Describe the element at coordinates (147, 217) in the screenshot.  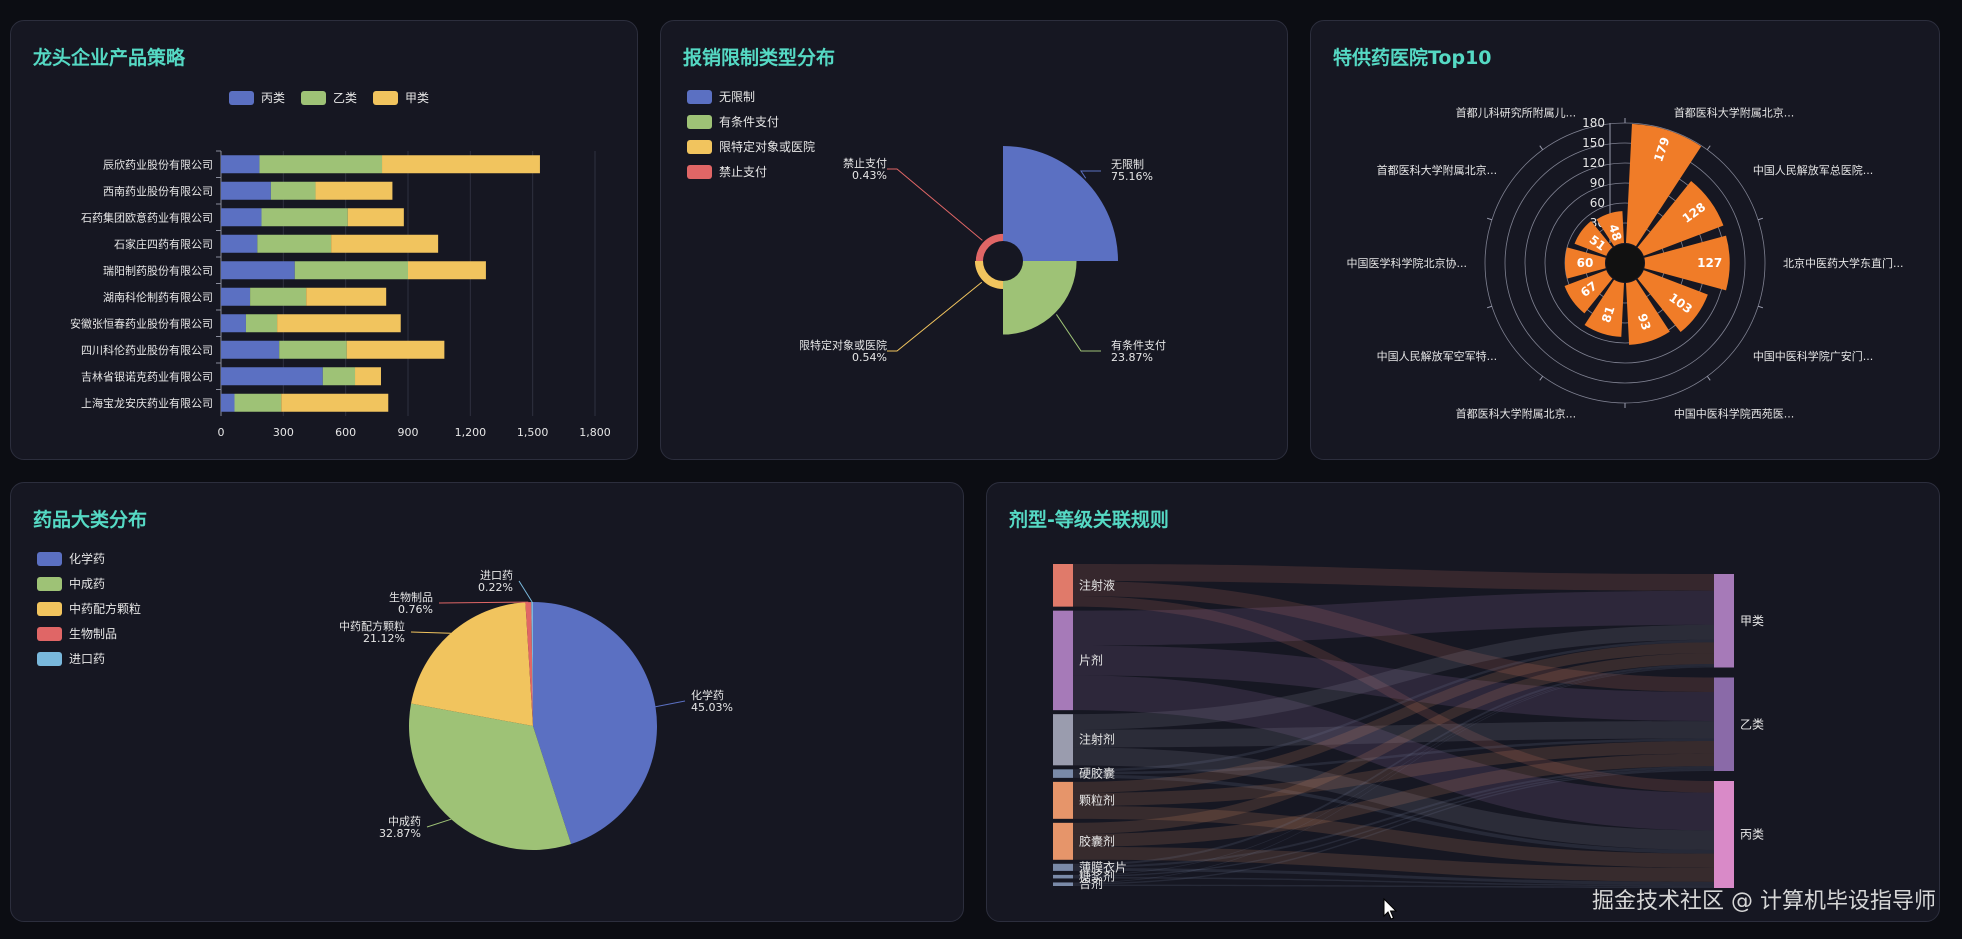
I see `y-tick-label: 石药集团欧意药业有限公司` at that location.